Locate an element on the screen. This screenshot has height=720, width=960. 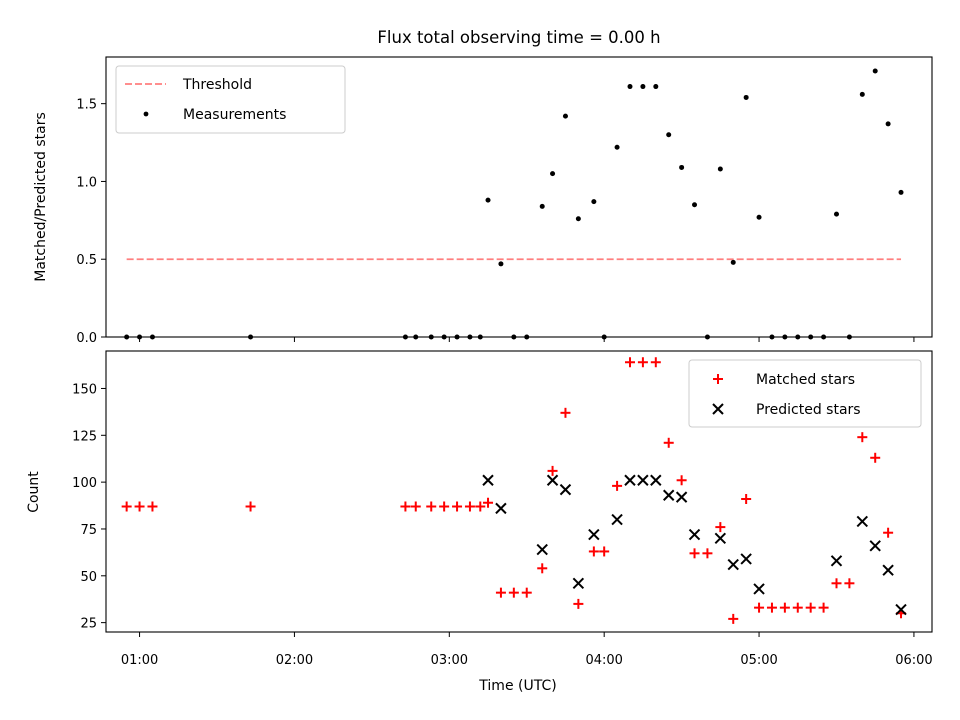
bottom-y-tick-label: 125 is located at coordinates (84, 436).